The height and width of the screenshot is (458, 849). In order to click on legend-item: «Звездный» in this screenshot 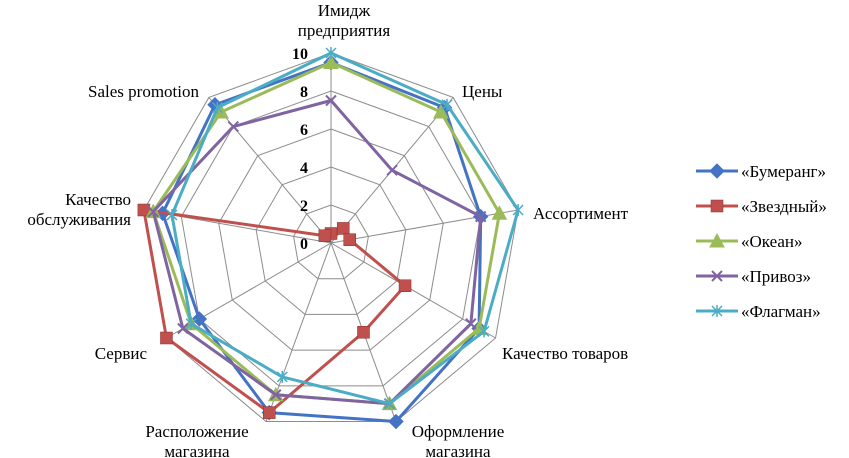, I will do `click(761, 206)`.